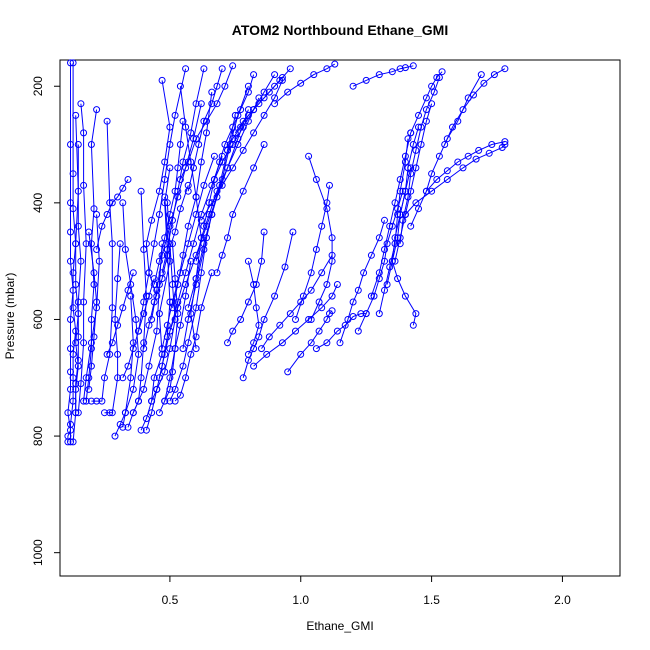 The height and width of the screenshot is (650, 650). I want to click on y-tick-label: 800, so click(38, 436).